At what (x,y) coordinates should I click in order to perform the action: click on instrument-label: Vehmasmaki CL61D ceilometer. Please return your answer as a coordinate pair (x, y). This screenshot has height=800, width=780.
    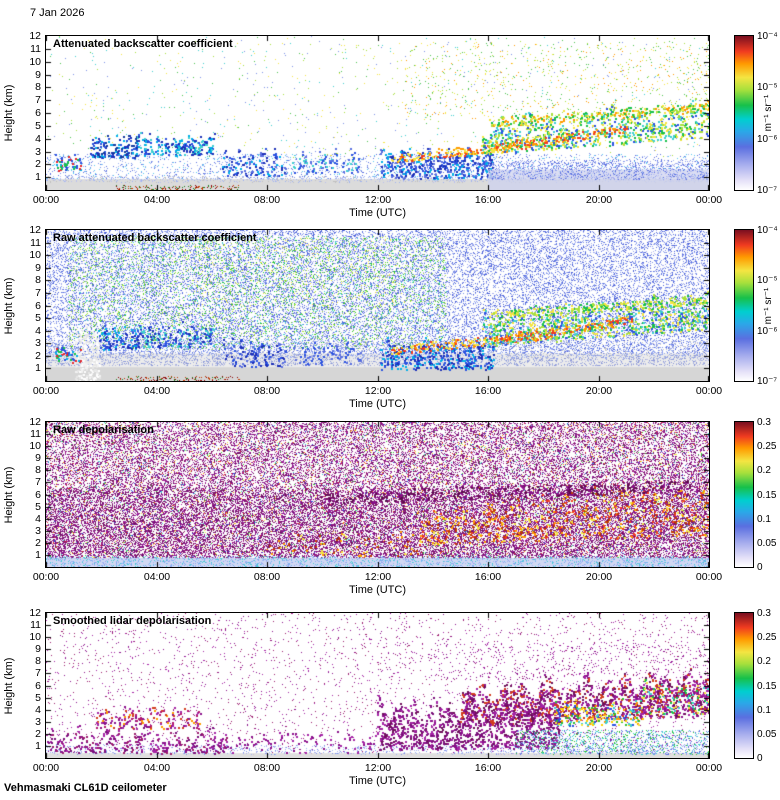
    Looking at the image, I should click on (85, 788).